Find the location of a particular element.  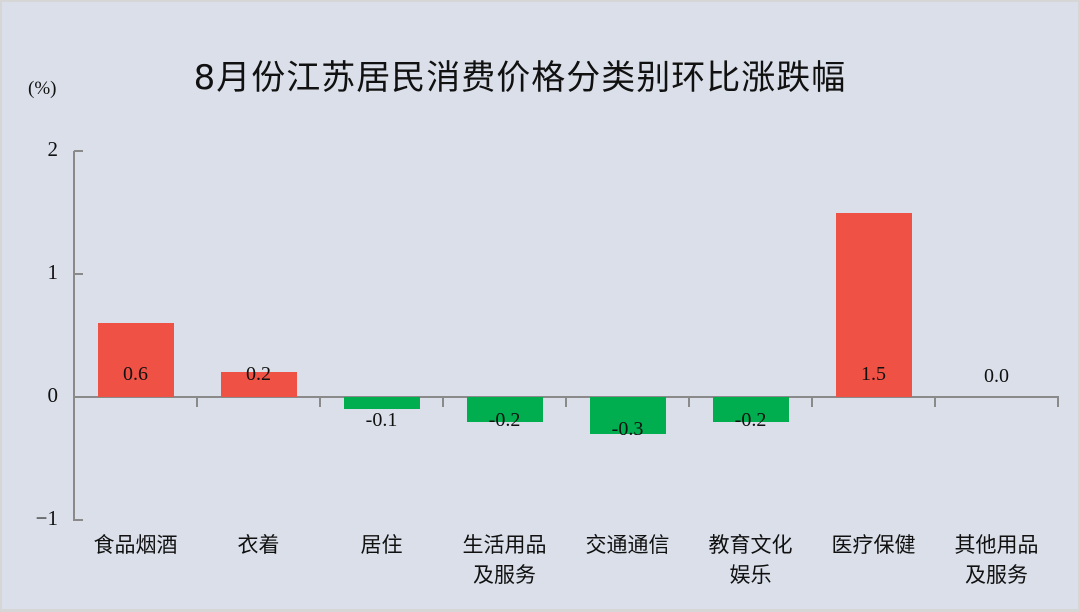

x-category-label: 食品烟酒 is located at coordinates (135, 545).